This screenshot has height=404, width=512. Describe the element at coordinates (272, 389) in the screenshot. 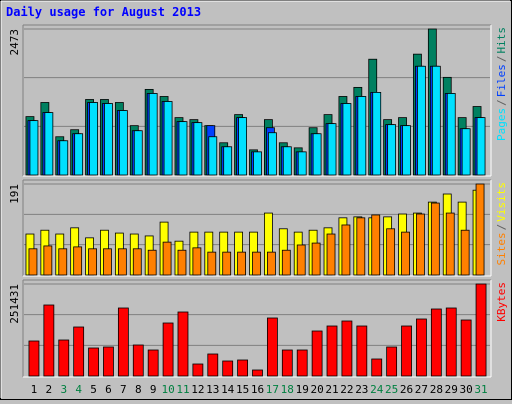

I see `x-tick-label: 17` at that location.